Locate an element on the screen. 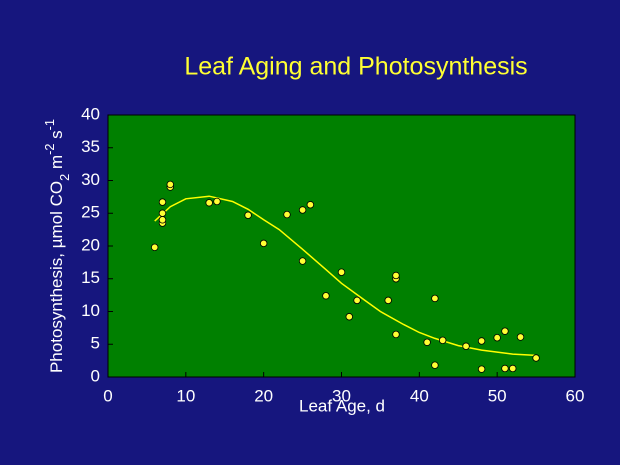 The image size is (620, 465). y-axis-label: Photosynthesis, µmol CO2 m-2 s-1 is located at coordinates (57, 246).